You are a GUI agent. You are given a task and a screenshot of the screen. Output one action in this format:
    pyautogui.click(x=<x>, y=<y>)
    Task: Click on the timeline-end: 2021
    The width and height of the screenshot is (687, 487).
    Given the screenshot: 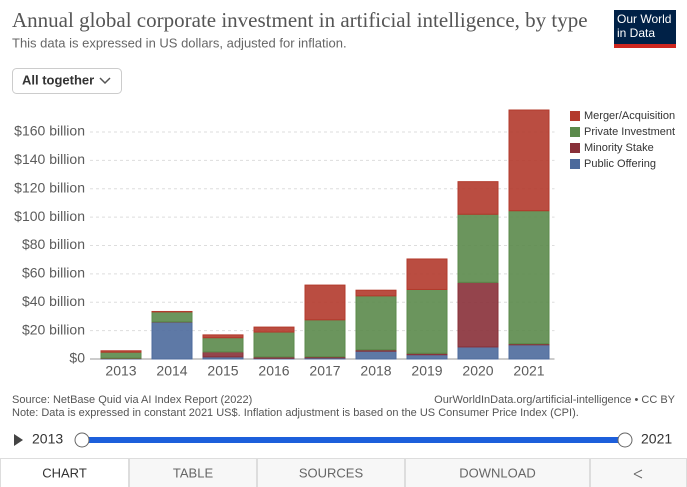 What is the action you would take?
    pyautogui.click(x=656, y=439)
    